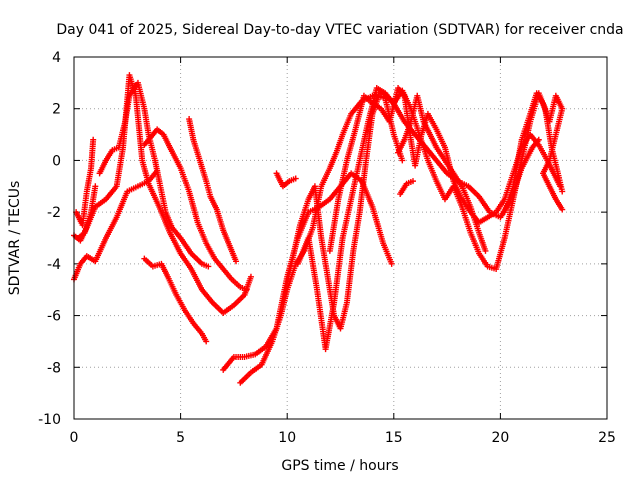  Describe the element at coordinates (339, 466) in the screenshot. I see `x-axis-label: GPS time / hours` at that location.